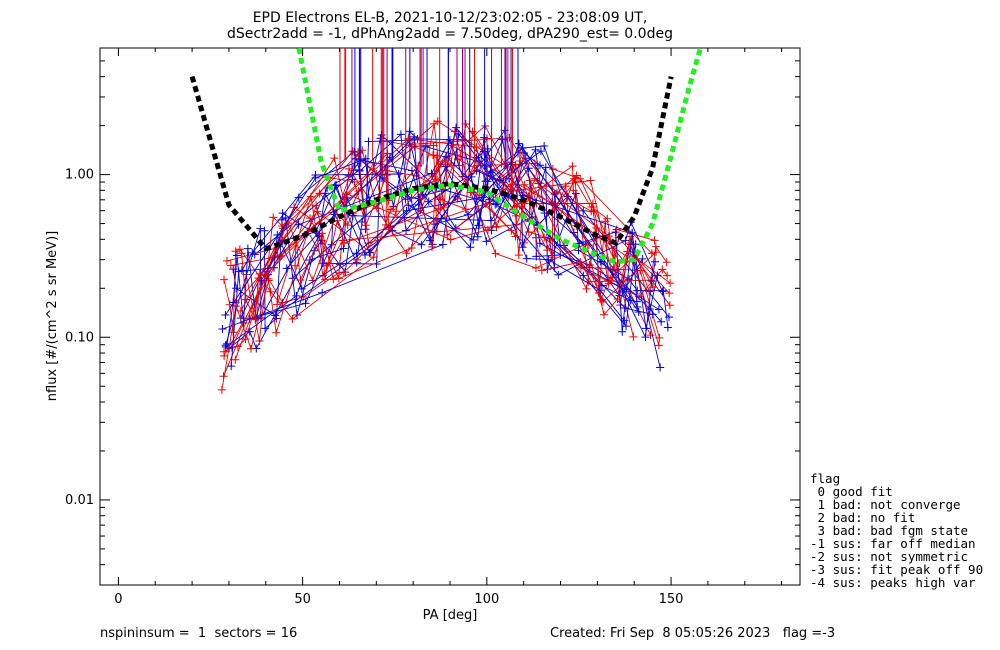 Image resolution: width=1000 pixels, height=650 pixels. Describe the element at coordinates (825, 478) in the screenshot. I see `legend-title: flag` at that location.